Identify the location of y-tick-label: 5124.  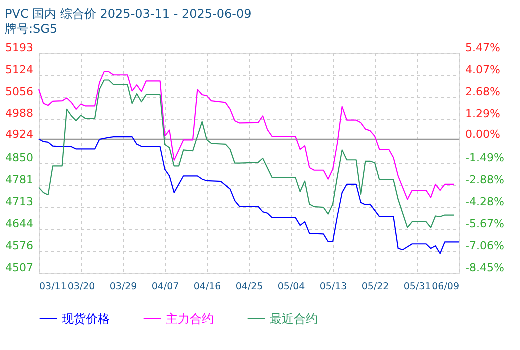
(20, 70).